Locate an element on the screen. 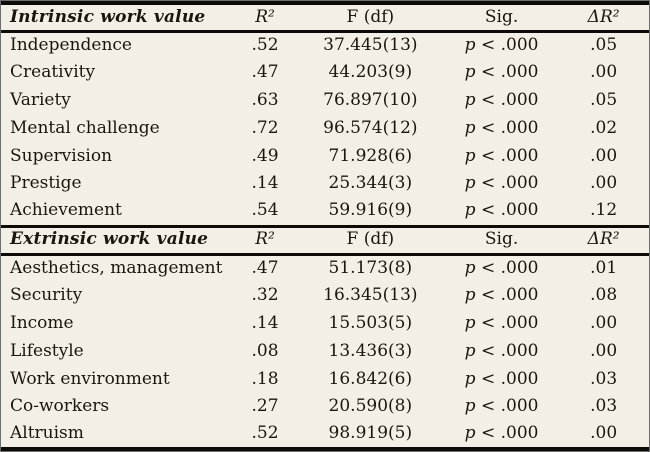 Image resolution: width=650 pixels, height=452 pixels. table-row: Security .32 16.345(13) p < .000 .08 is located at coordinates (325, 297).